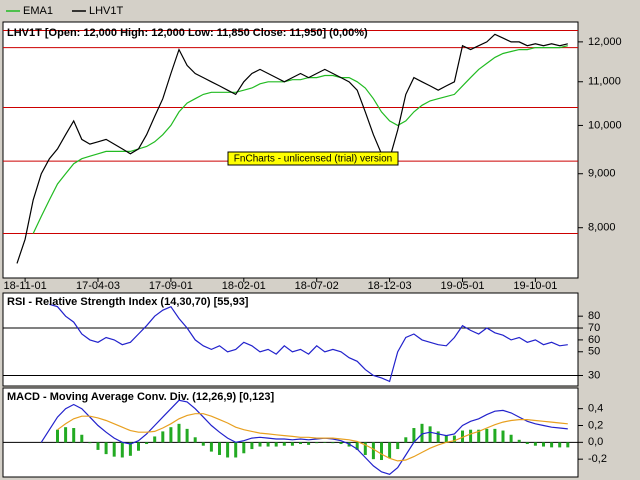  I want to click on x-tick-label: 19-10-01, so click(535, 286).